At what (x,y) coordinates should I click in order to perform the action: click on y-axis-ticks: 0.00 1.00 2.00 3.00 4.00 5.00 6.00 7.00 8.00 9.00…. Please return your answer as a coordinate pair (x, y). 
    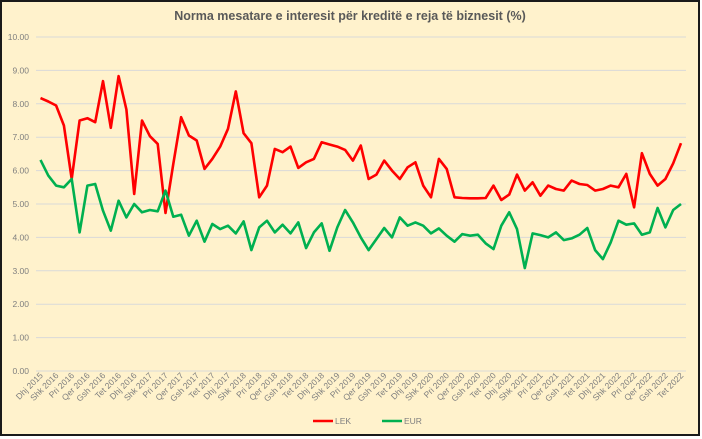
    Looking at the image, I should click on (19, 204).